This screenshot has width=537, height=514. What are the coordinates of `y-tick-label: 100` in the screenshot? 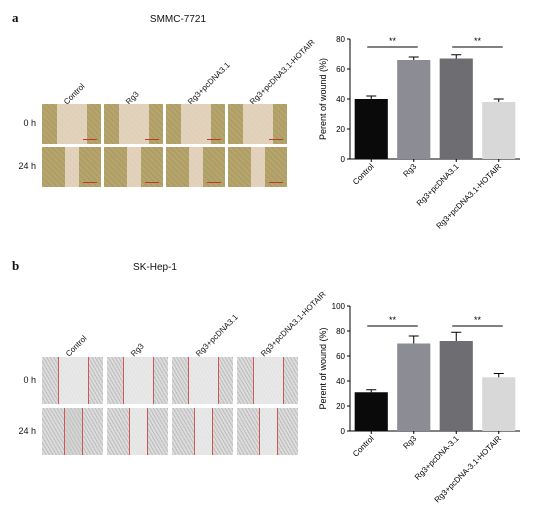 It's located at (339, 306).